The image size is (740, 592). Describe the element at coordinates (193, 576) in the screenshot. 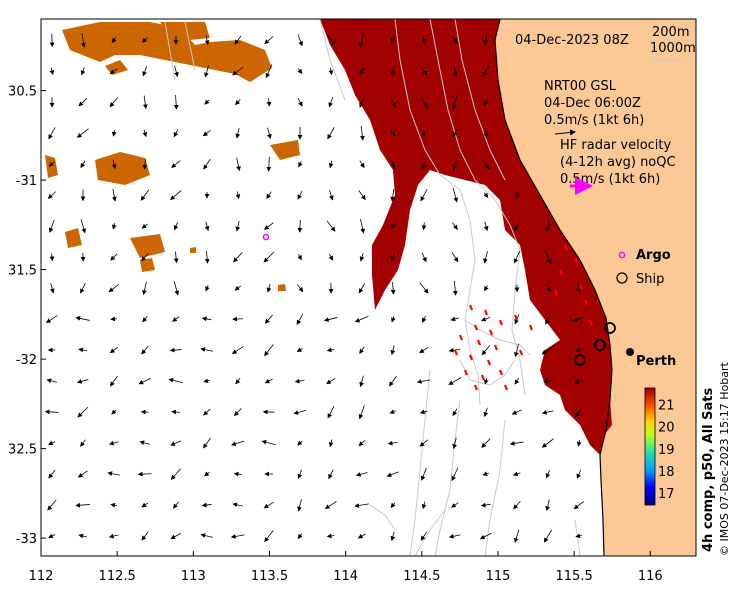

I see `x-tick-label: 113` at that location.